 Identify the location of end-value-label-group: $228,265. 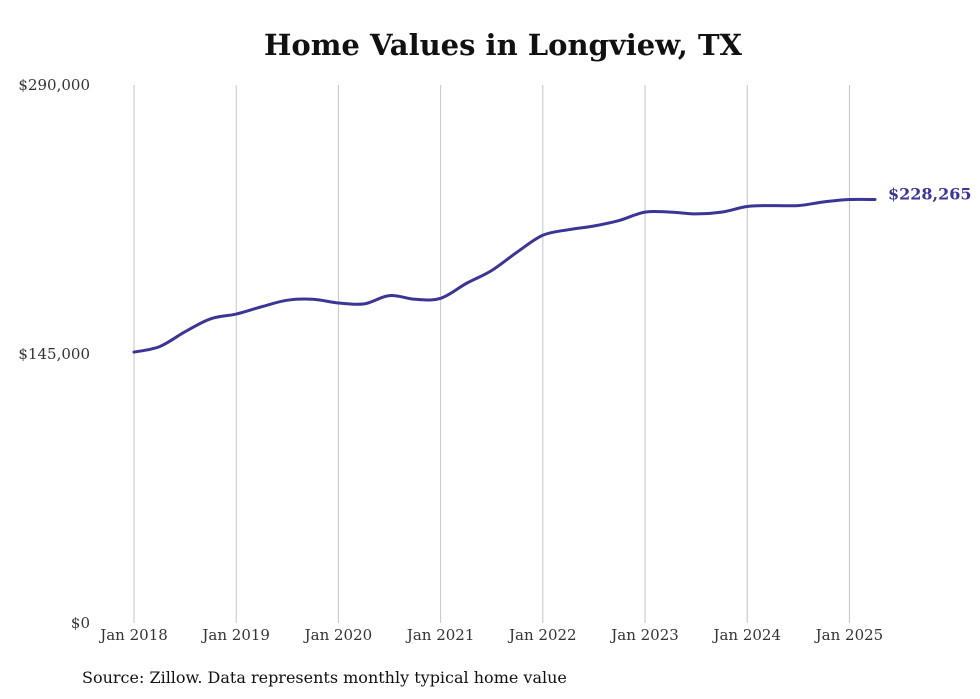
(930, 194).